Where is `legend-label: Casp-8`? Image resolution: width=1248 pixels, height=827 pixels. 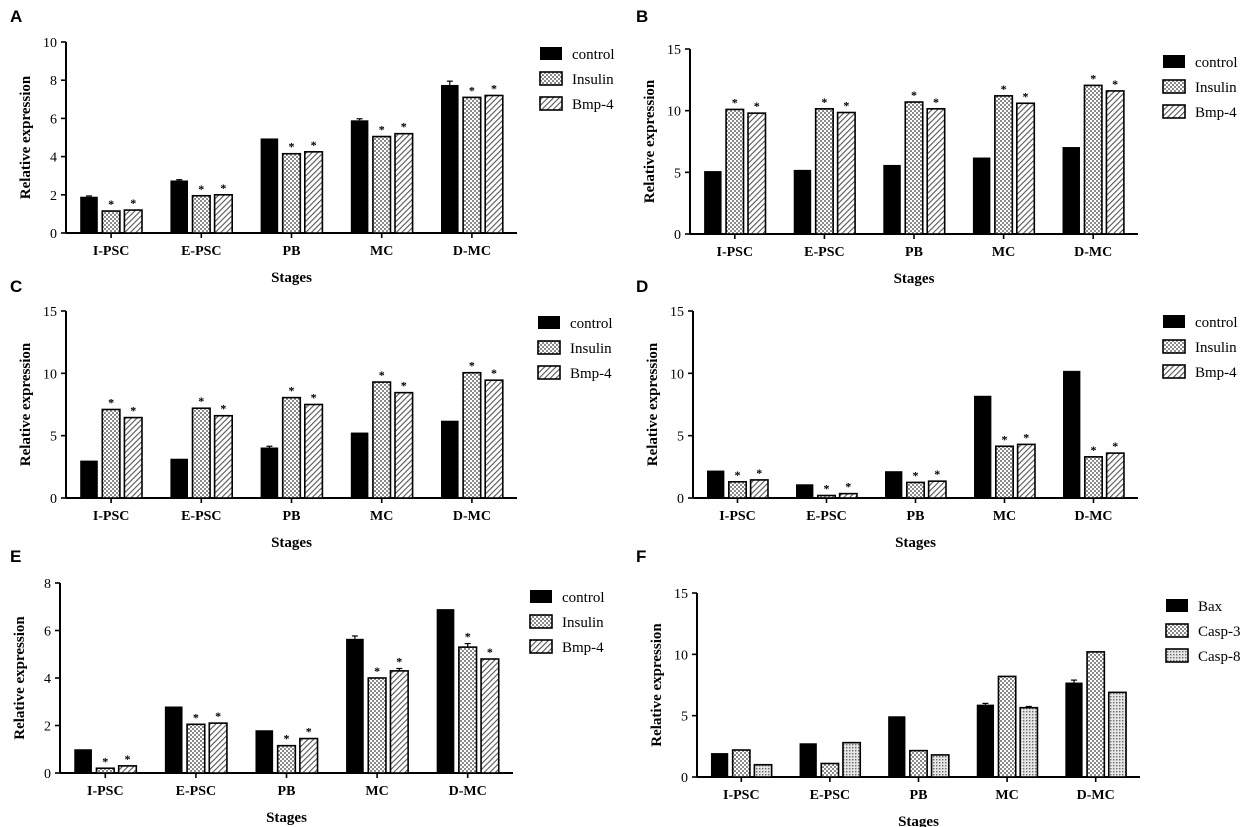
legend-label: Casp-8 is located at coordinates (1219, 657).